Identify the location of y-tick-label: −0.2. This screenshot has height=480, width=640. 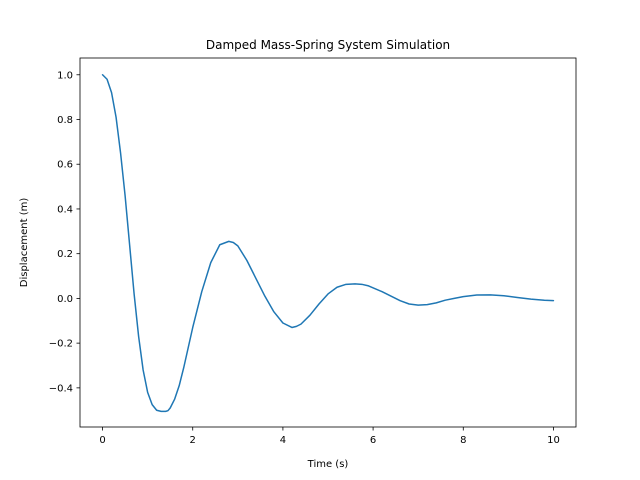
(61, 344).